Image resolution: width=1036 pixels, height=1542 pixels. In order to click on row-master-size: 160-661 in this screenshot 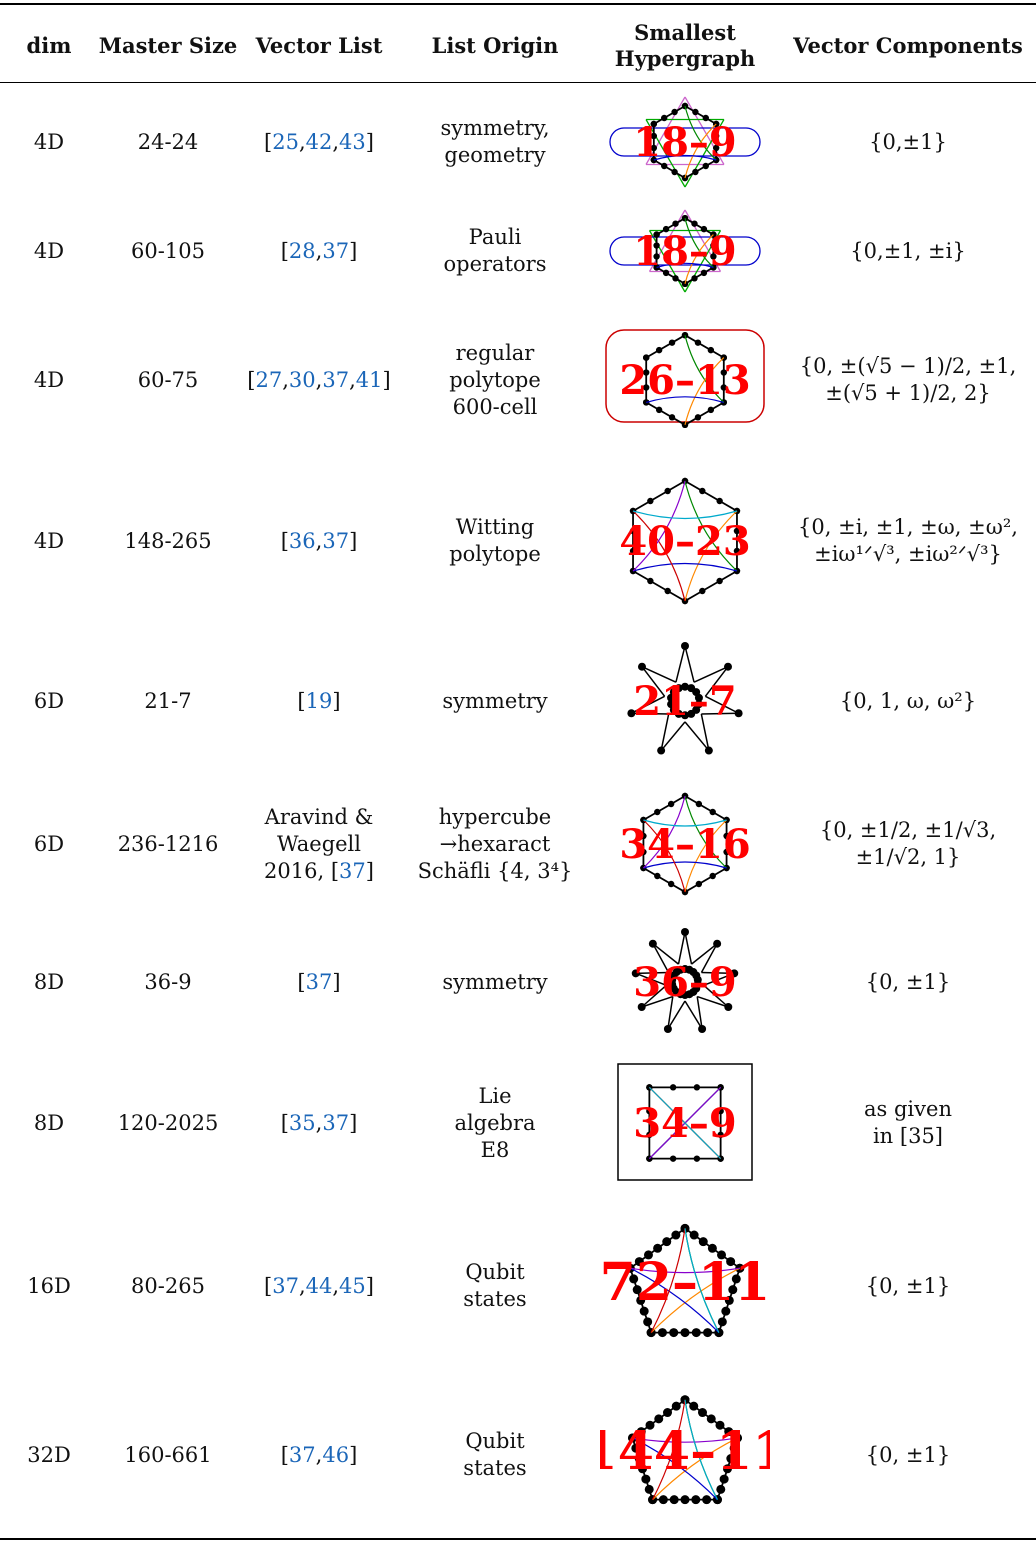, I will do `click(168, 1454)`.